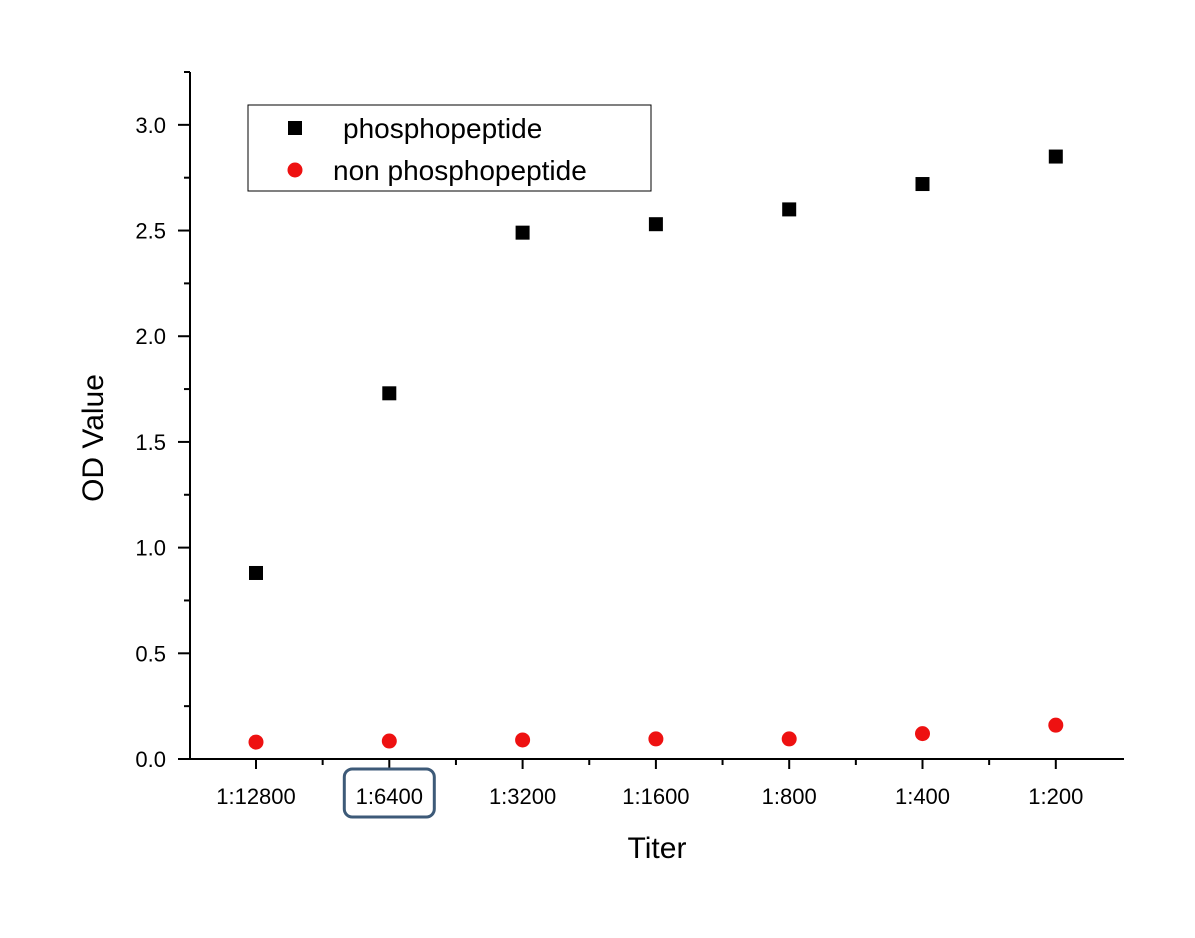  I want to click on legend-label: non phosphopeptide, so click(460, 170).